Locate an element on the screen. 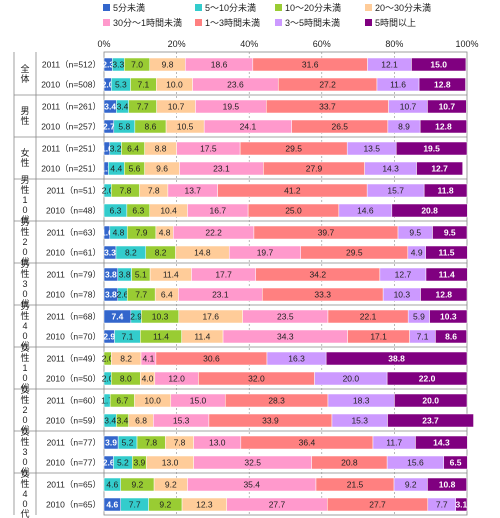  data-label: 8.2 is located at coordinates (131, 253).